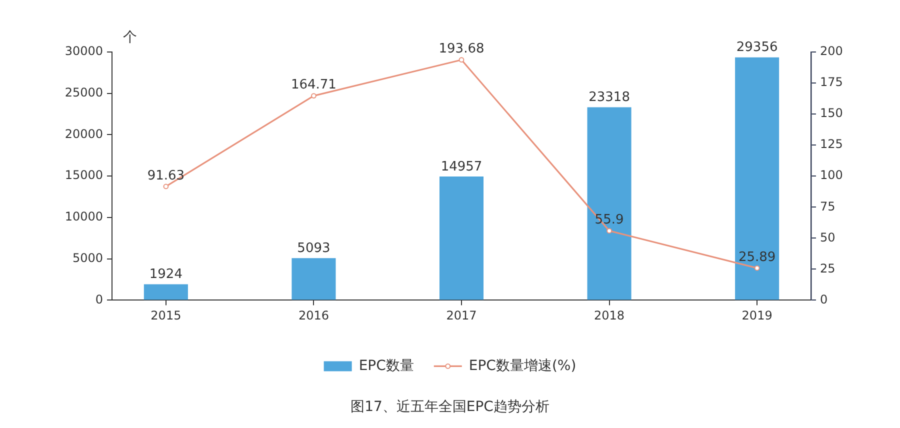  I want to click on data-label: 91.63, so click(166, 176).